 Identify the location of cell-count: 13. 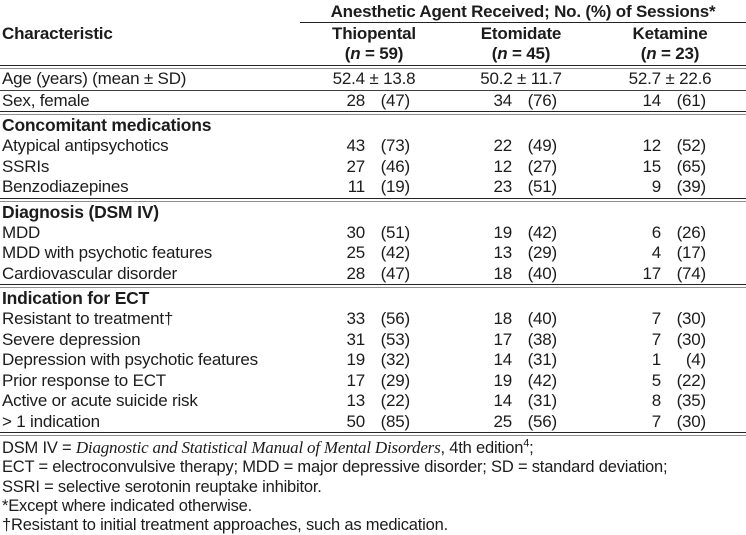
(355, 401).